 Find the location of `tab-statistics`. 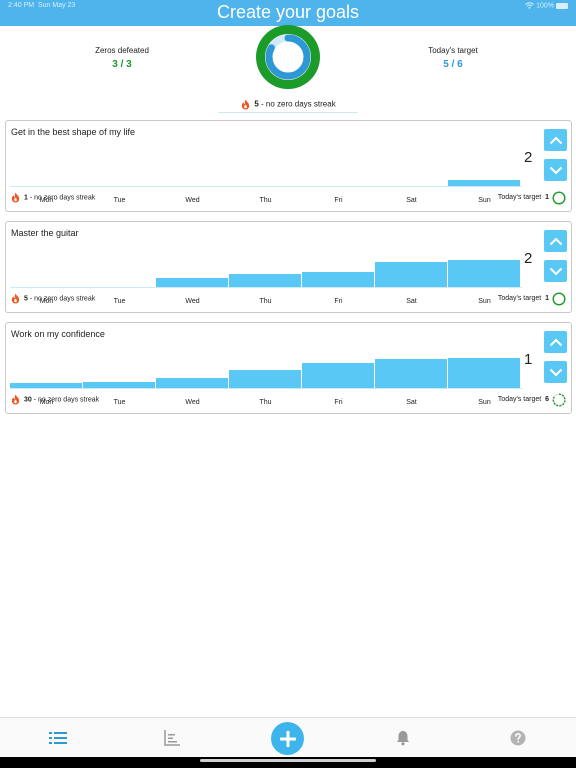

tab-statistics is located at coordinates (172, 738).